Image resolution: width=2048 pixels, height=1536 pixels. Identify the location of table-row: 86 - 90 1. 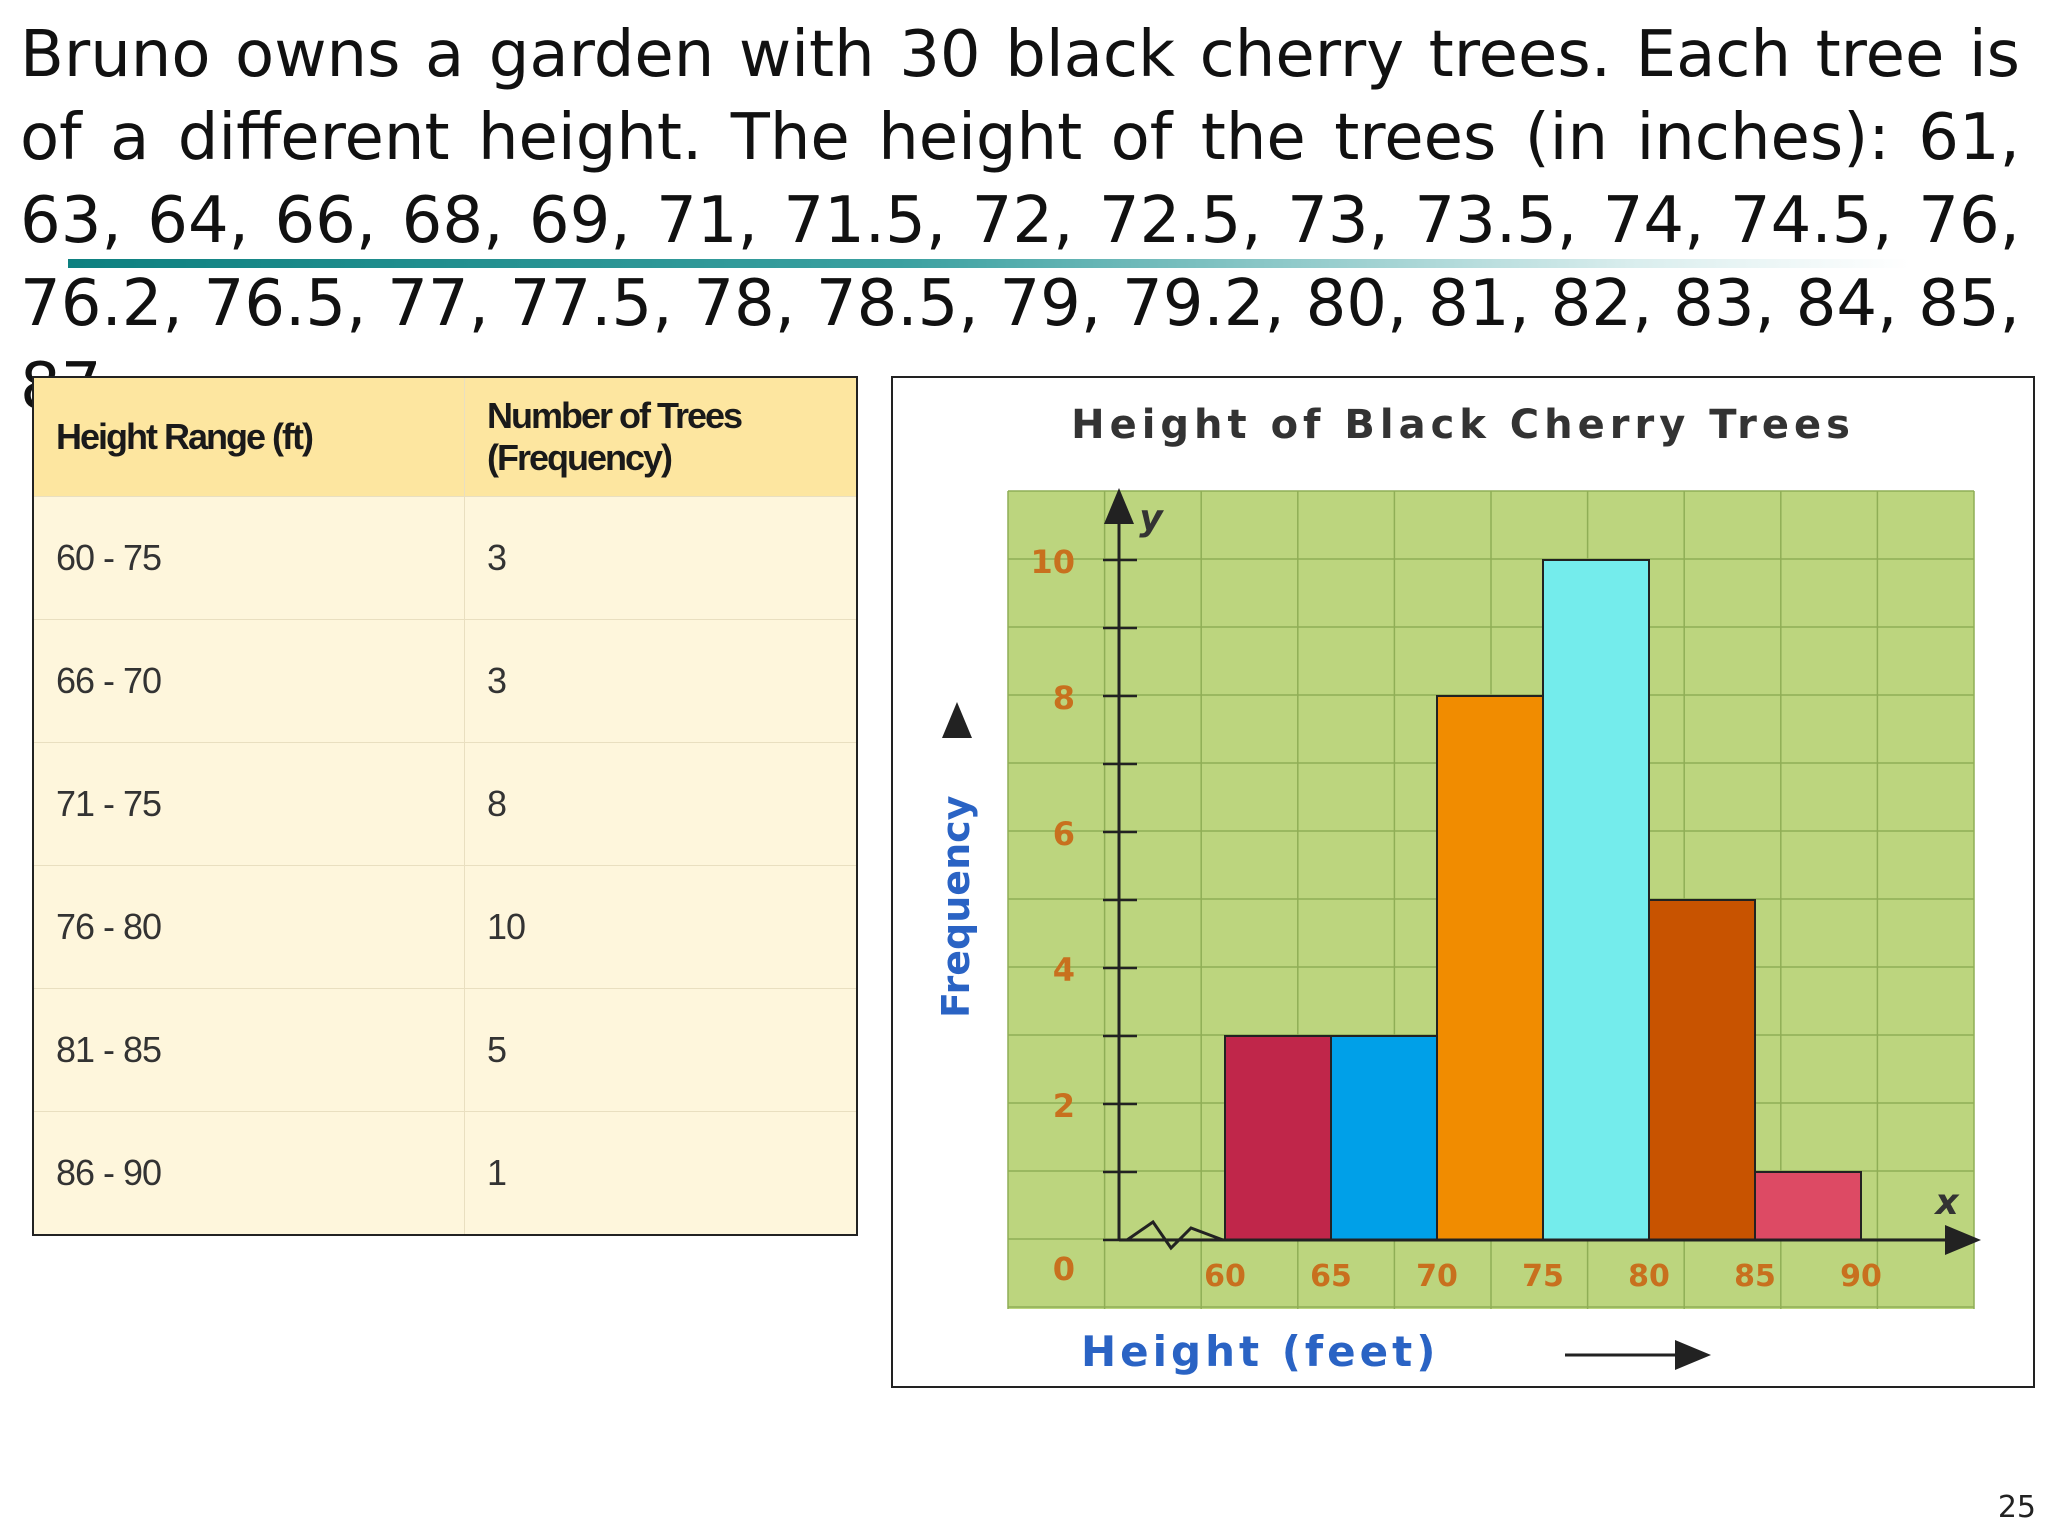
(445, 1173).